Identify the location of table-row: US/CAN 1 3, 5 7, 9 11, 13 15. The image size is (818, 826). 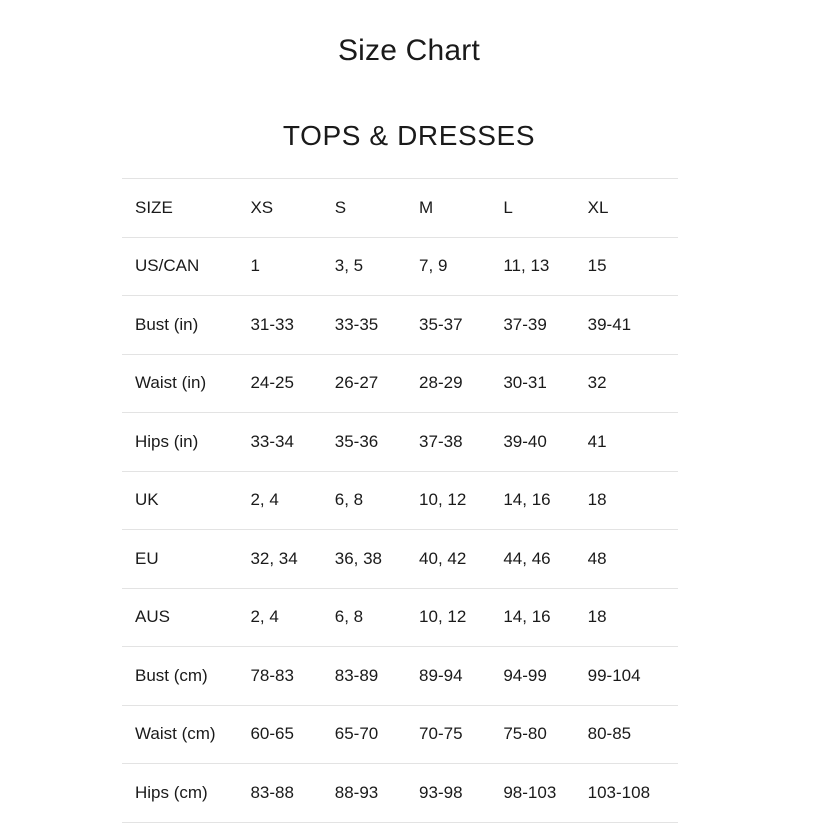
(400, 266).